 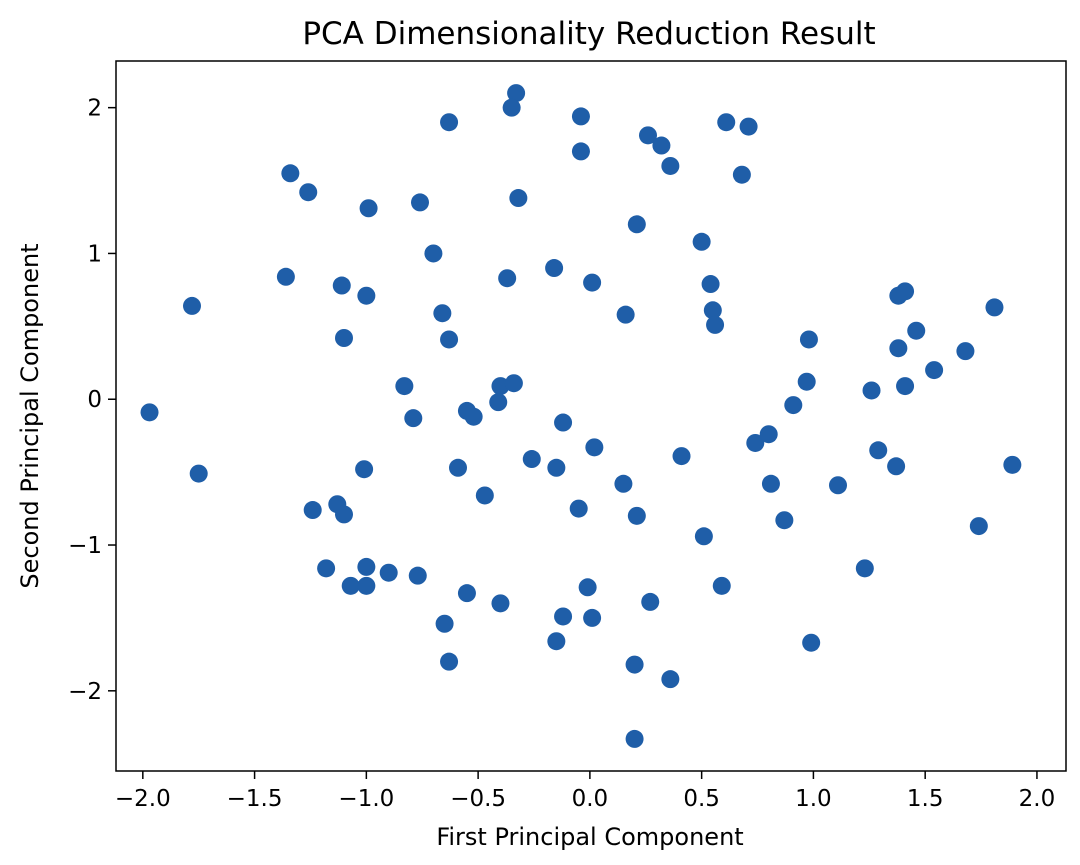 What do you see at coordinates (478, 799) in the screenshot?
I see `x-tick-label: −0.5` at bounding box center [478, 799].